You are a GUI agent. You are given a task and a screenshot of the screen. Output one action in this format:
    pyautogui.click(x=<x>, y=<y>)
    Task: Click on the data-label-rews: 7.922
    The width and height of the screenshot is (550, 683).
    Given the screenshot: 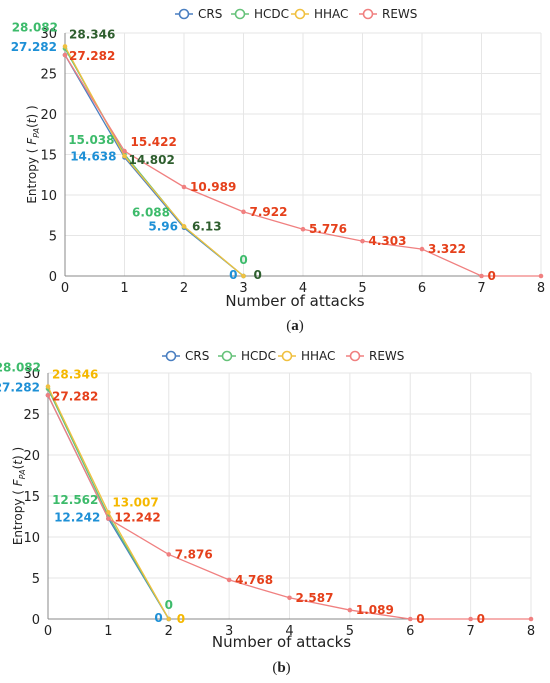 What is the action you would take?
    pyautogui.click(x=269, y=212)
    